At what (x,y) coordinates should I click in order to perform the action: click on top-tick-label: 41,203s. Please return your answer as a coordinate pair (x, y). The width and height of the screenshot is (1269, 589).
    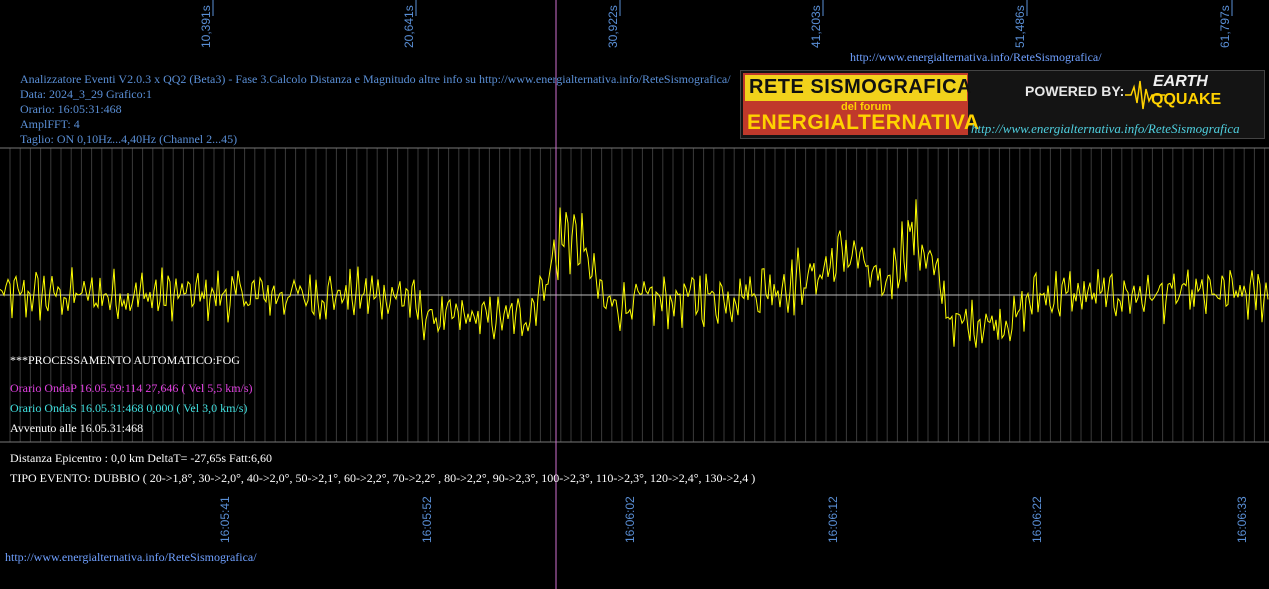
    Looking at the image, I should click on (816, 26).